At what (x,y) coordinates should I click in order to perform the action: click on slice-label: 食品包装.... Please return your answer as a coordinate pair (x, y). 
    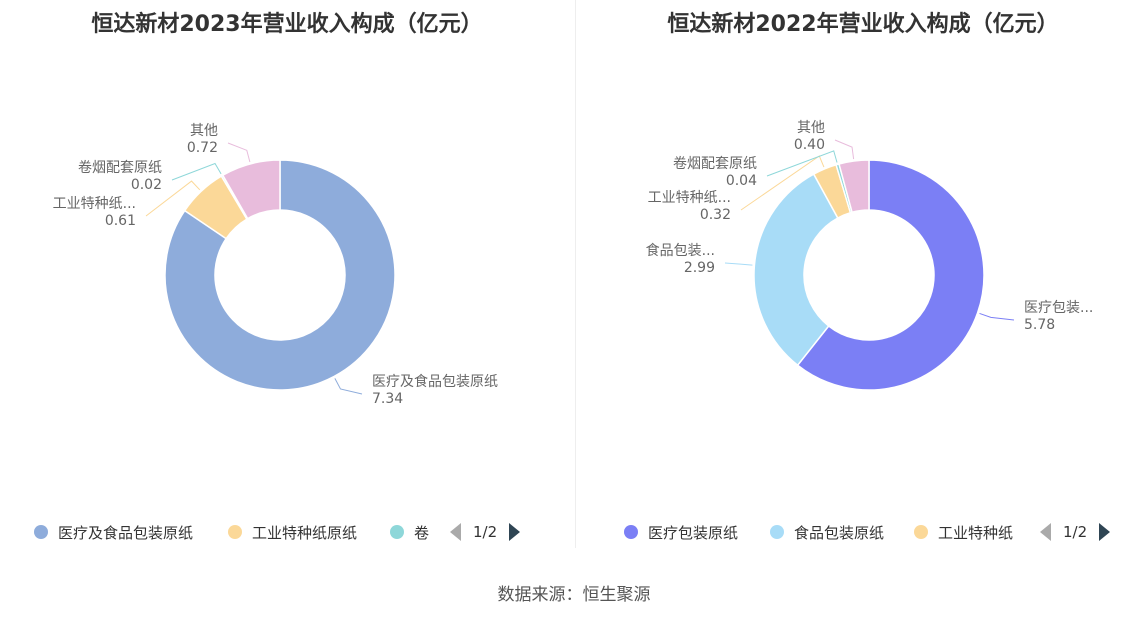
    Looking at the image, I should click on (680, 250).